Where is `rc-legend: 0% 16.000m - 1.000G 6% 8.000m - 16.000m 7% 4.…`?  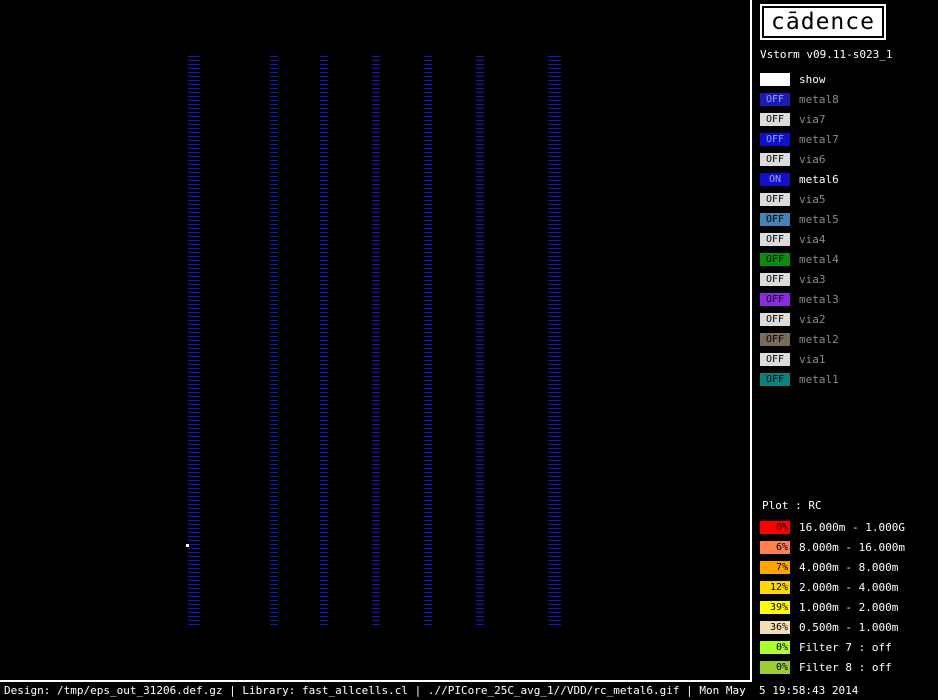 rc-legend: 0% 16.000m - 1.000G 6% 8.000m - 16.000m 7% 4.… is located at coordinates (832, 597).